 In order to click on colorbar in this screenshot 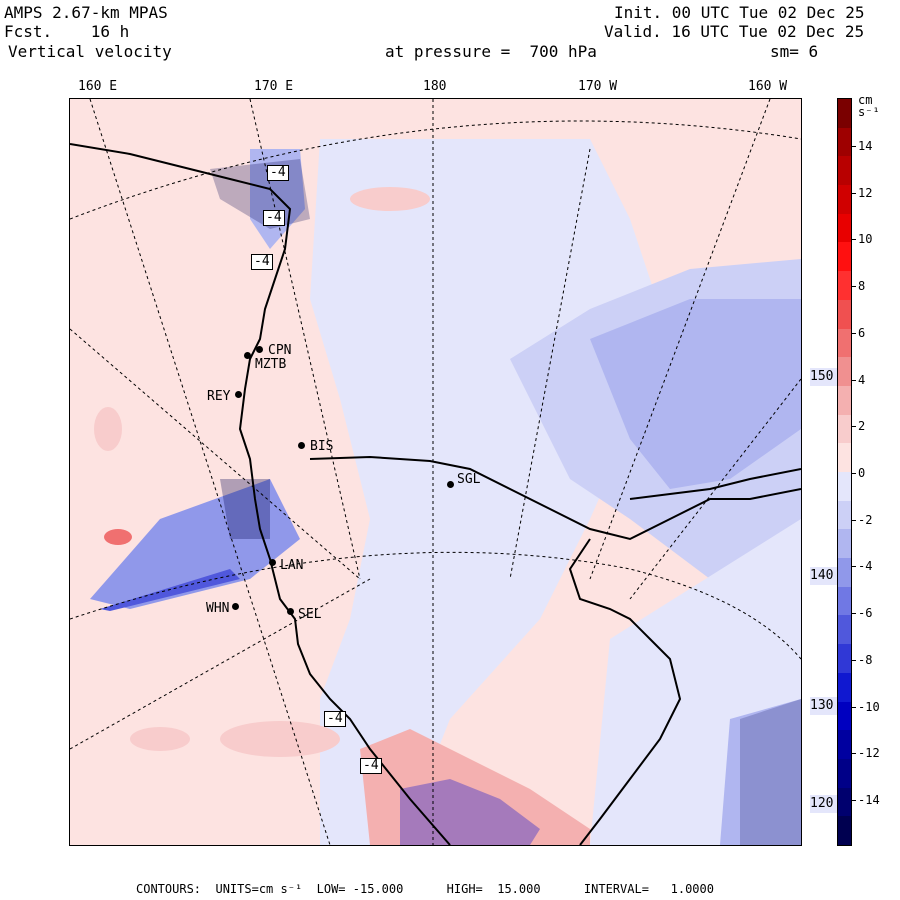, I will do `click(844, 472)`.